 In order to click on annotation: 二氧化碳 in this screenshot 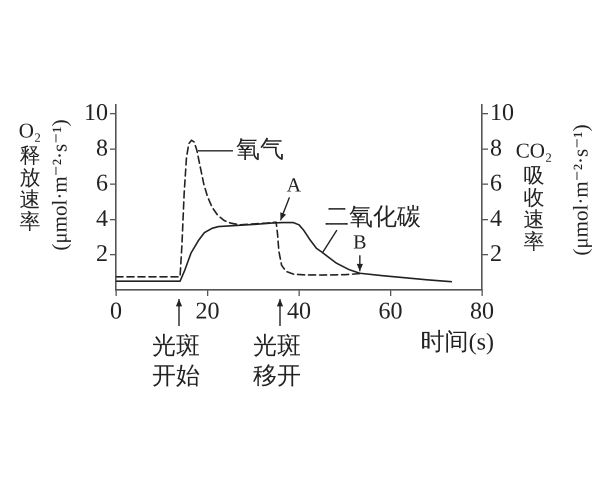, I will do `click(372, 217)`.